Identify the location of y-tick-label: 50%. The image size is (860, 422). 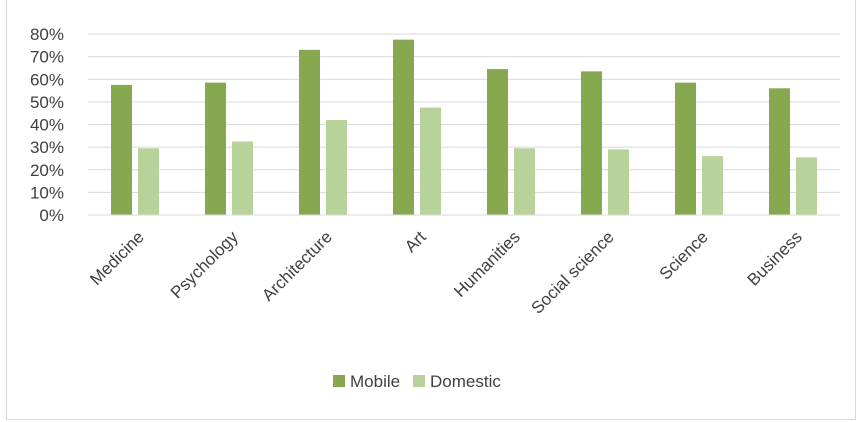
(47, 102).